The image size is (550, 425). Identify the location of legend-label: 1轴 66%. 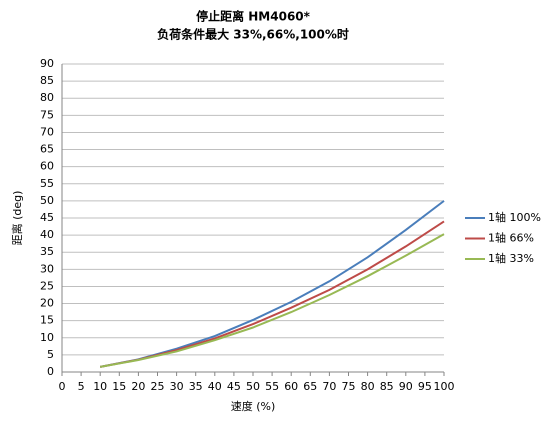
(511, 238).